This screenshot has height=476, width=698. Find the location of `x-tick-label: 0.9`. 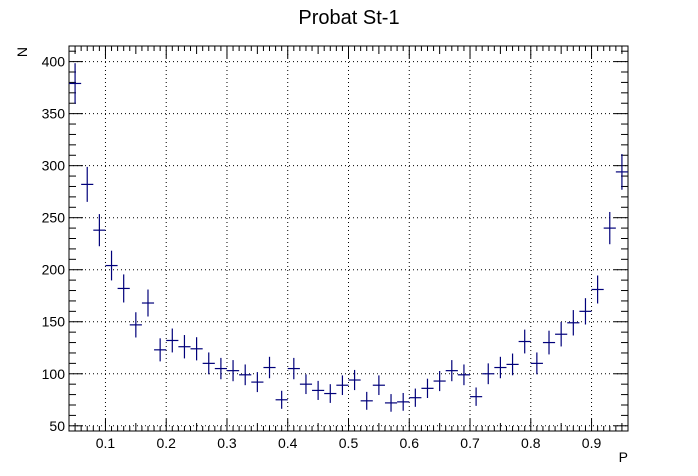

x-tick-label: 0.9 is located at coordinates (592, 443).